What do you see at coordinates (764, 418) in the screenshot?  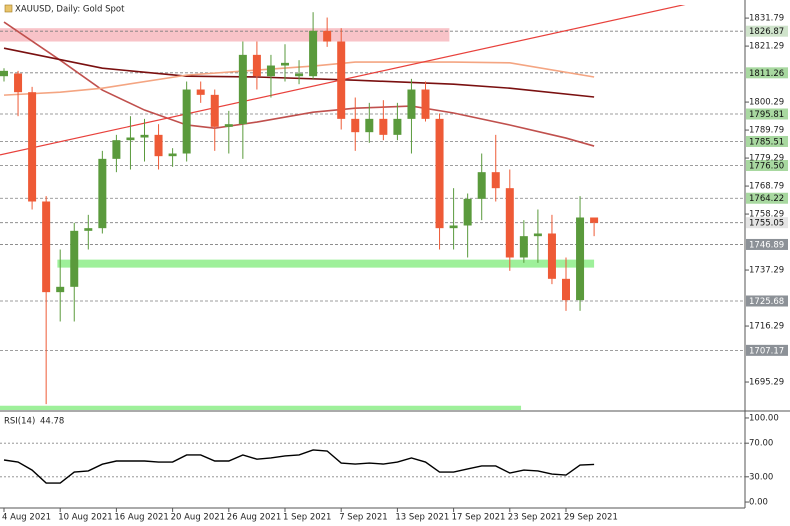 I see `y-tick-label: 100.00` at bounding box center [764, 418].